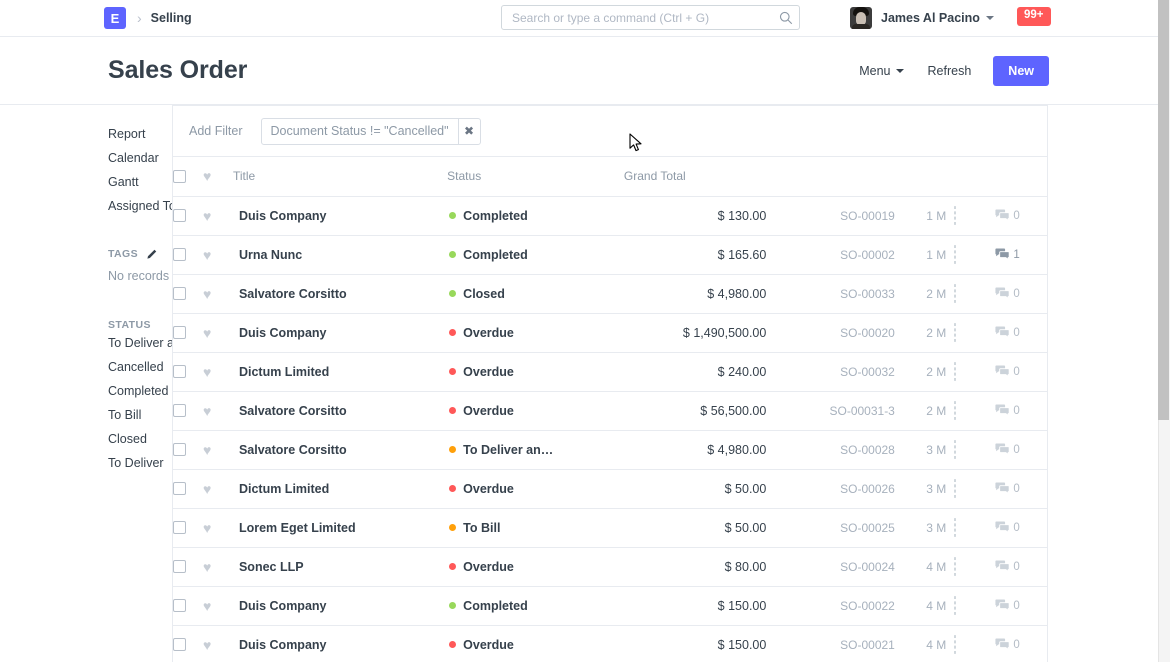 The height and width of the screenshot is (662, 1170). Describe the element at coordinates (340, 177) in the screenshot. I see `column-header-title: Title` at that location.